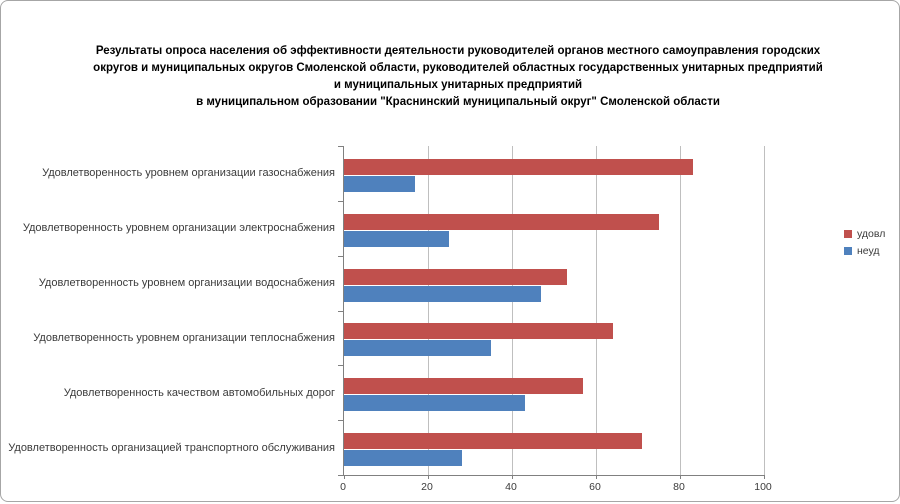 This screenshot has width=900, height=504. What do you see at coordinates (427, 487) in the screenshot?
I see `value-axis-label: 20` at bounding box center [427, 487].